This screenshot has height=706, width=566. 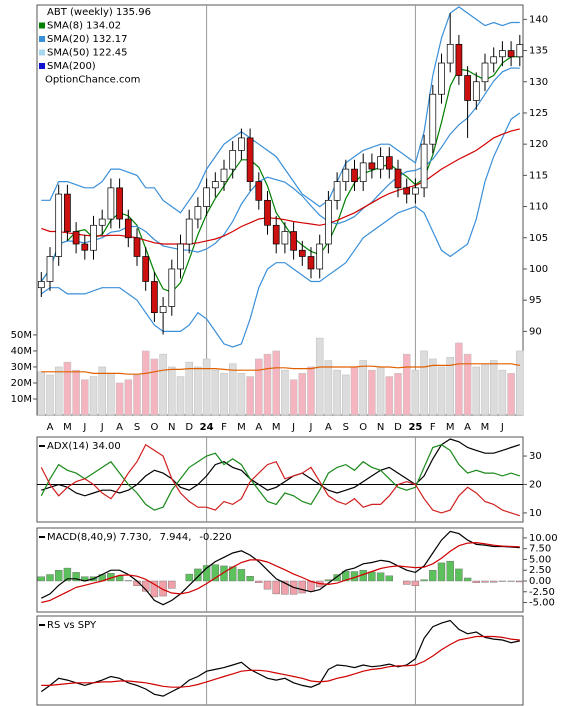 I want to click on x-tick-label: J, so click(x=293, y=427).